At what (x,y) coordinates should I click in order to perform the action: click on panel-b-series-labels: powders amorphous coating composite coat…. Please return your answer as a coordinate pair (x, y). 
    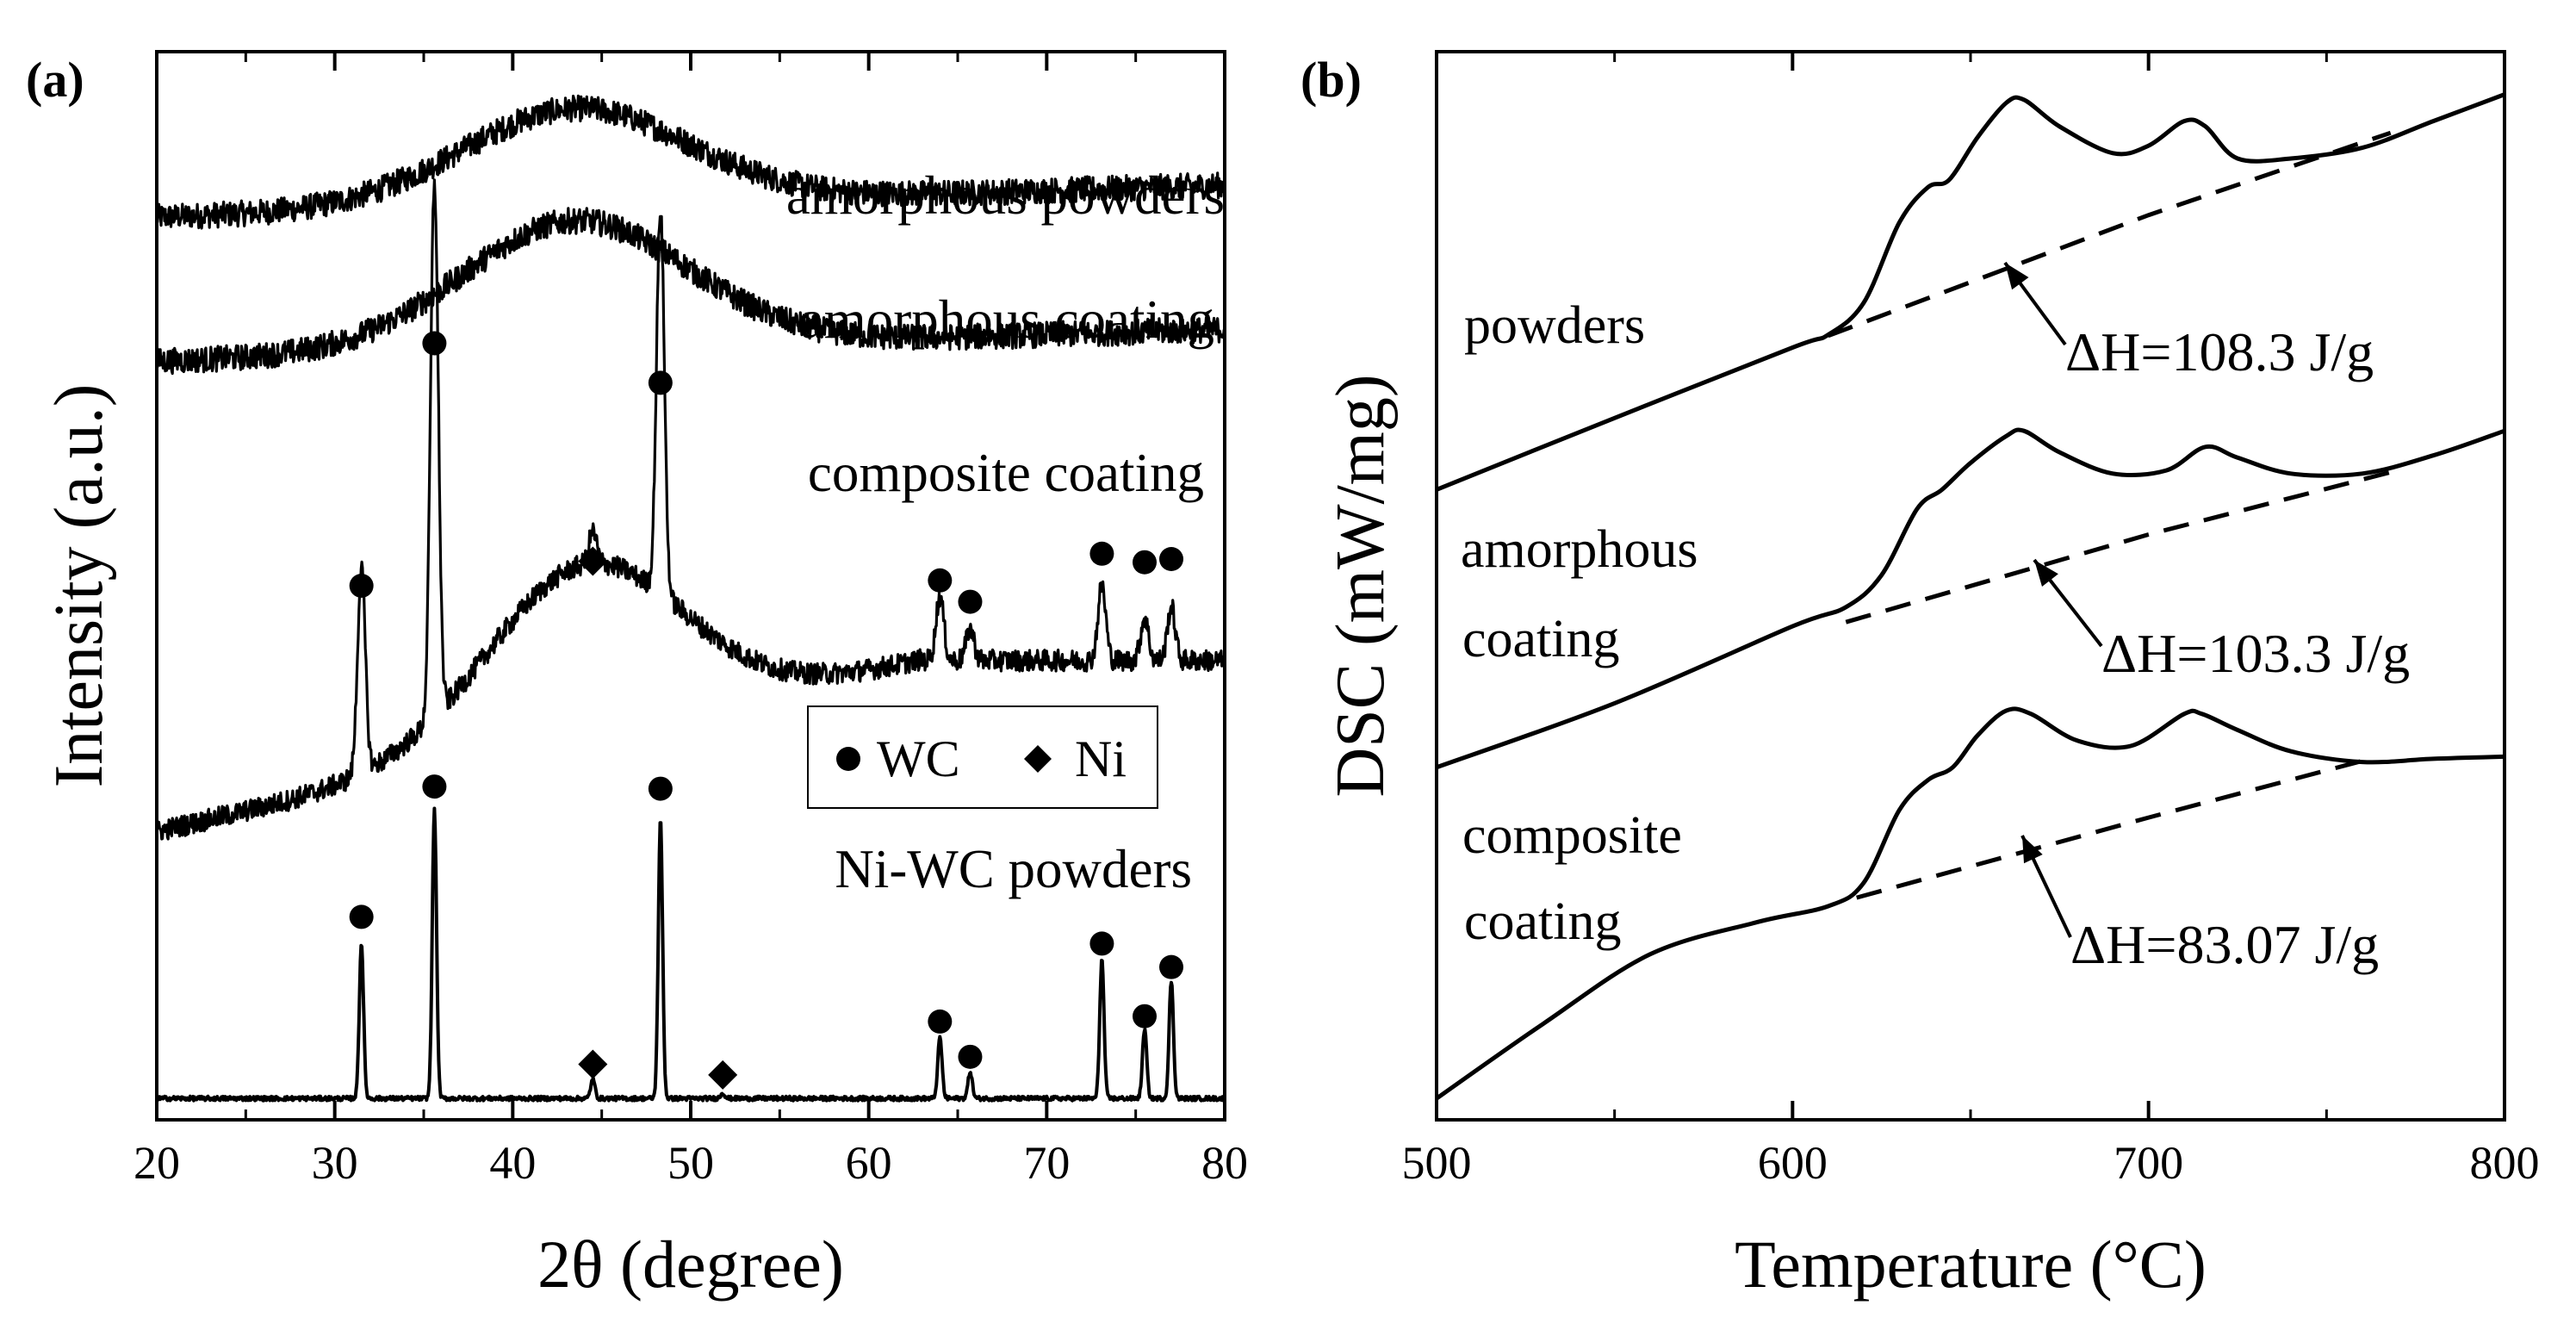
    Looking at the image, I should click on (1579, 623).